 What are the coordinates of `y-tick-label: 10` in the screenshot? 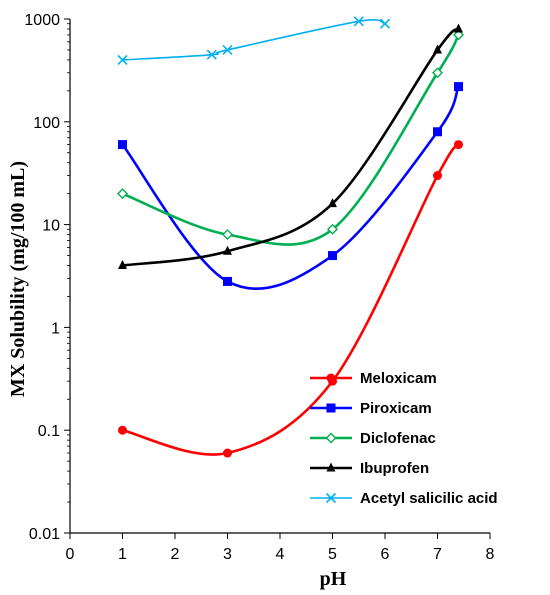 It's located at (51, 226).